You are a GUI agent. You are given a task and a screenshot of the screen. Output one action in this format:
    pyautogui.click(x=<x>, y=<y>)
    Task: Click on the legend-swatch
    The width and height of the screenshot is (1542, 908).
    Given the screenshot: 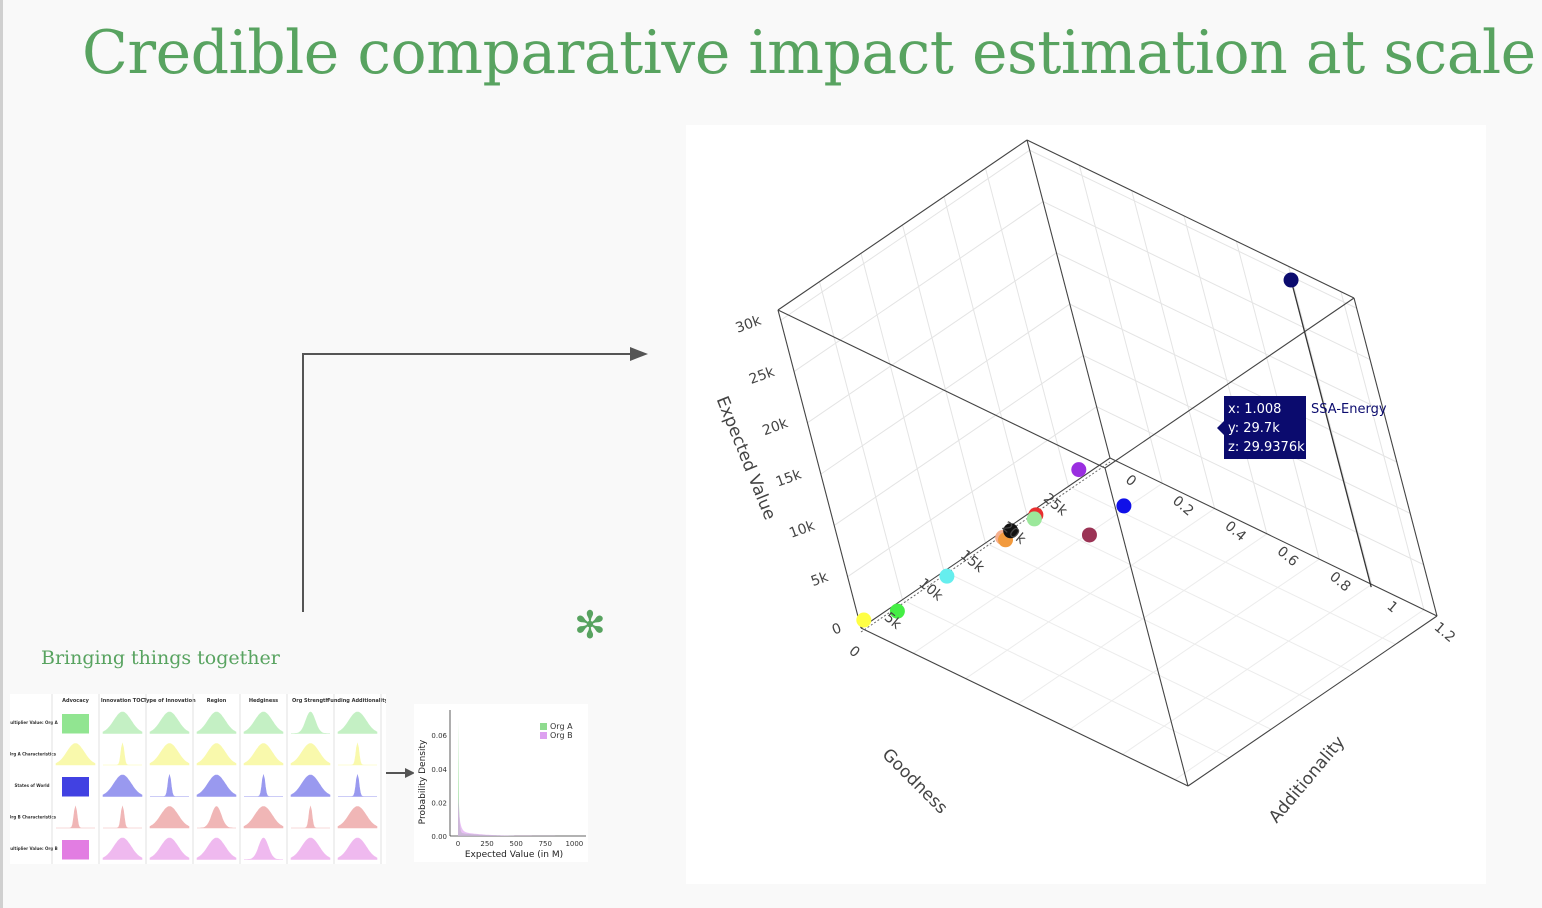 What is the action you would take?
    pyautogui.click(x=543, y=726)
    